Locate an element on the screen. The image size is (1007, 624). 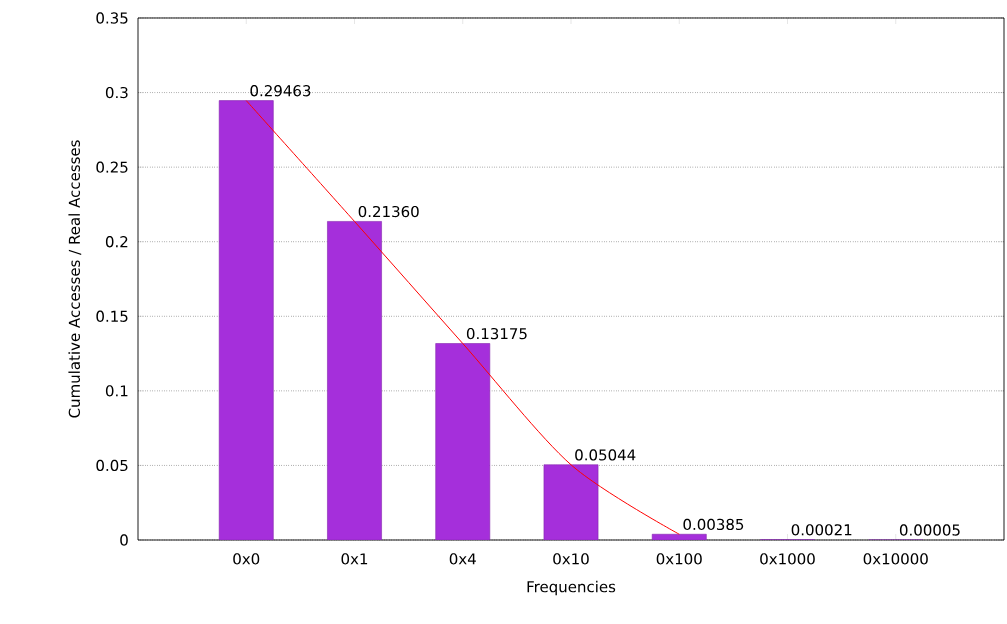
x-tick-label: 0x4 is located at coordinates (462, 559).